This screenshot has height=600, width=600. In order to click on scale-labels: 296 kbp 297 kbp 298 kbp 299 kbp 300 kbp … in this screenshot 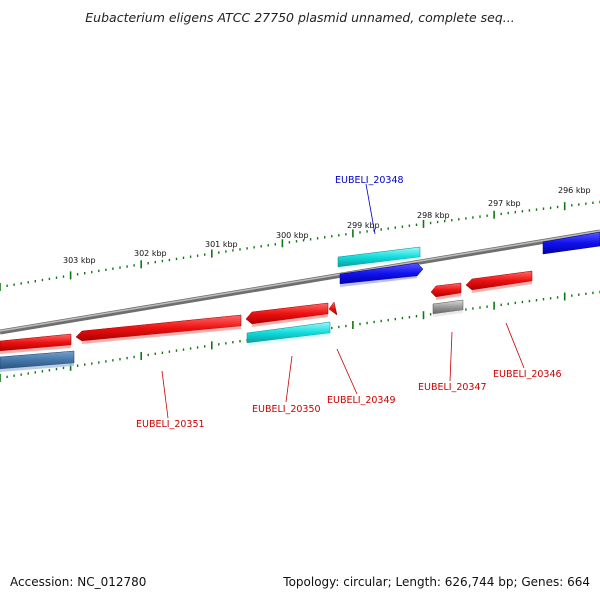, I will do `click(327, 225)`.